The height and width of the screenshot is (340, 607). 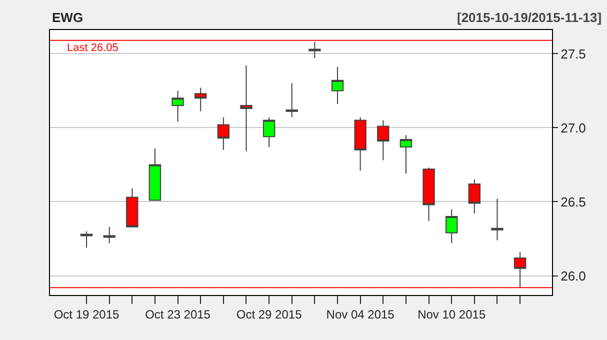 What do you see at coordinates (87, 314) in the screenshot?
I see `x-tick-label: Oct 19 2015` at bounding box center [87, 314].